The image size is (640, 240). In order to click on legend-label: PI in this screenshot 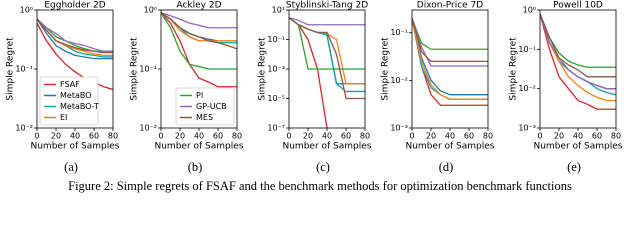, I will do `click(199, 95)`.